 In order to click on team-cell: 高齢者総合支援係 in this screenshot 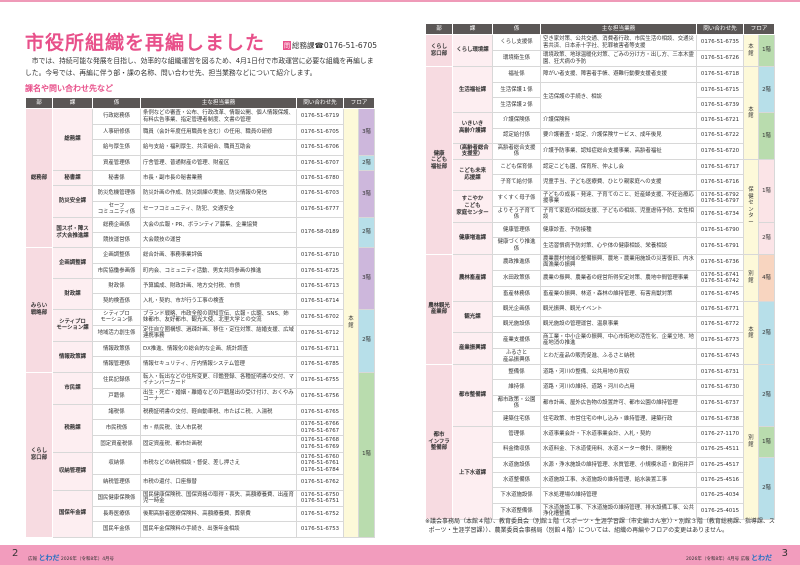, I will do `click(516, 151)`.